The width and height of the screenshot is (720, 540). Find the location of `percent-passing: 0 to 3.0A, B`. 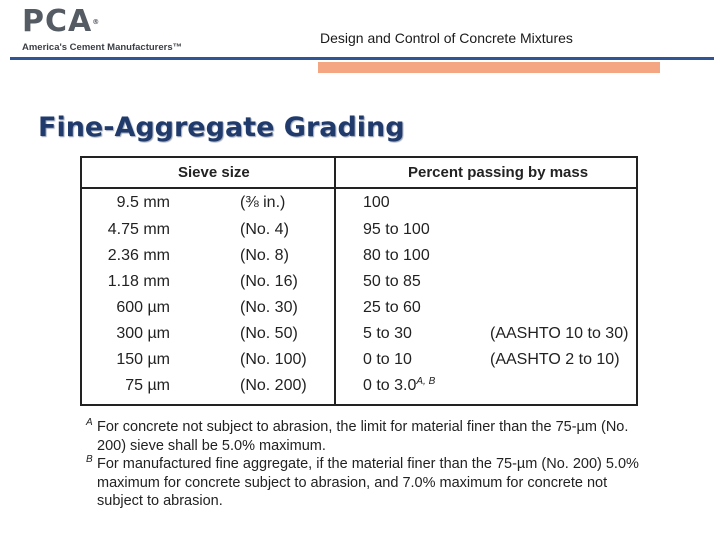

percent-passing: 0 to 3.0A, B is located at coordinates (399, 385).